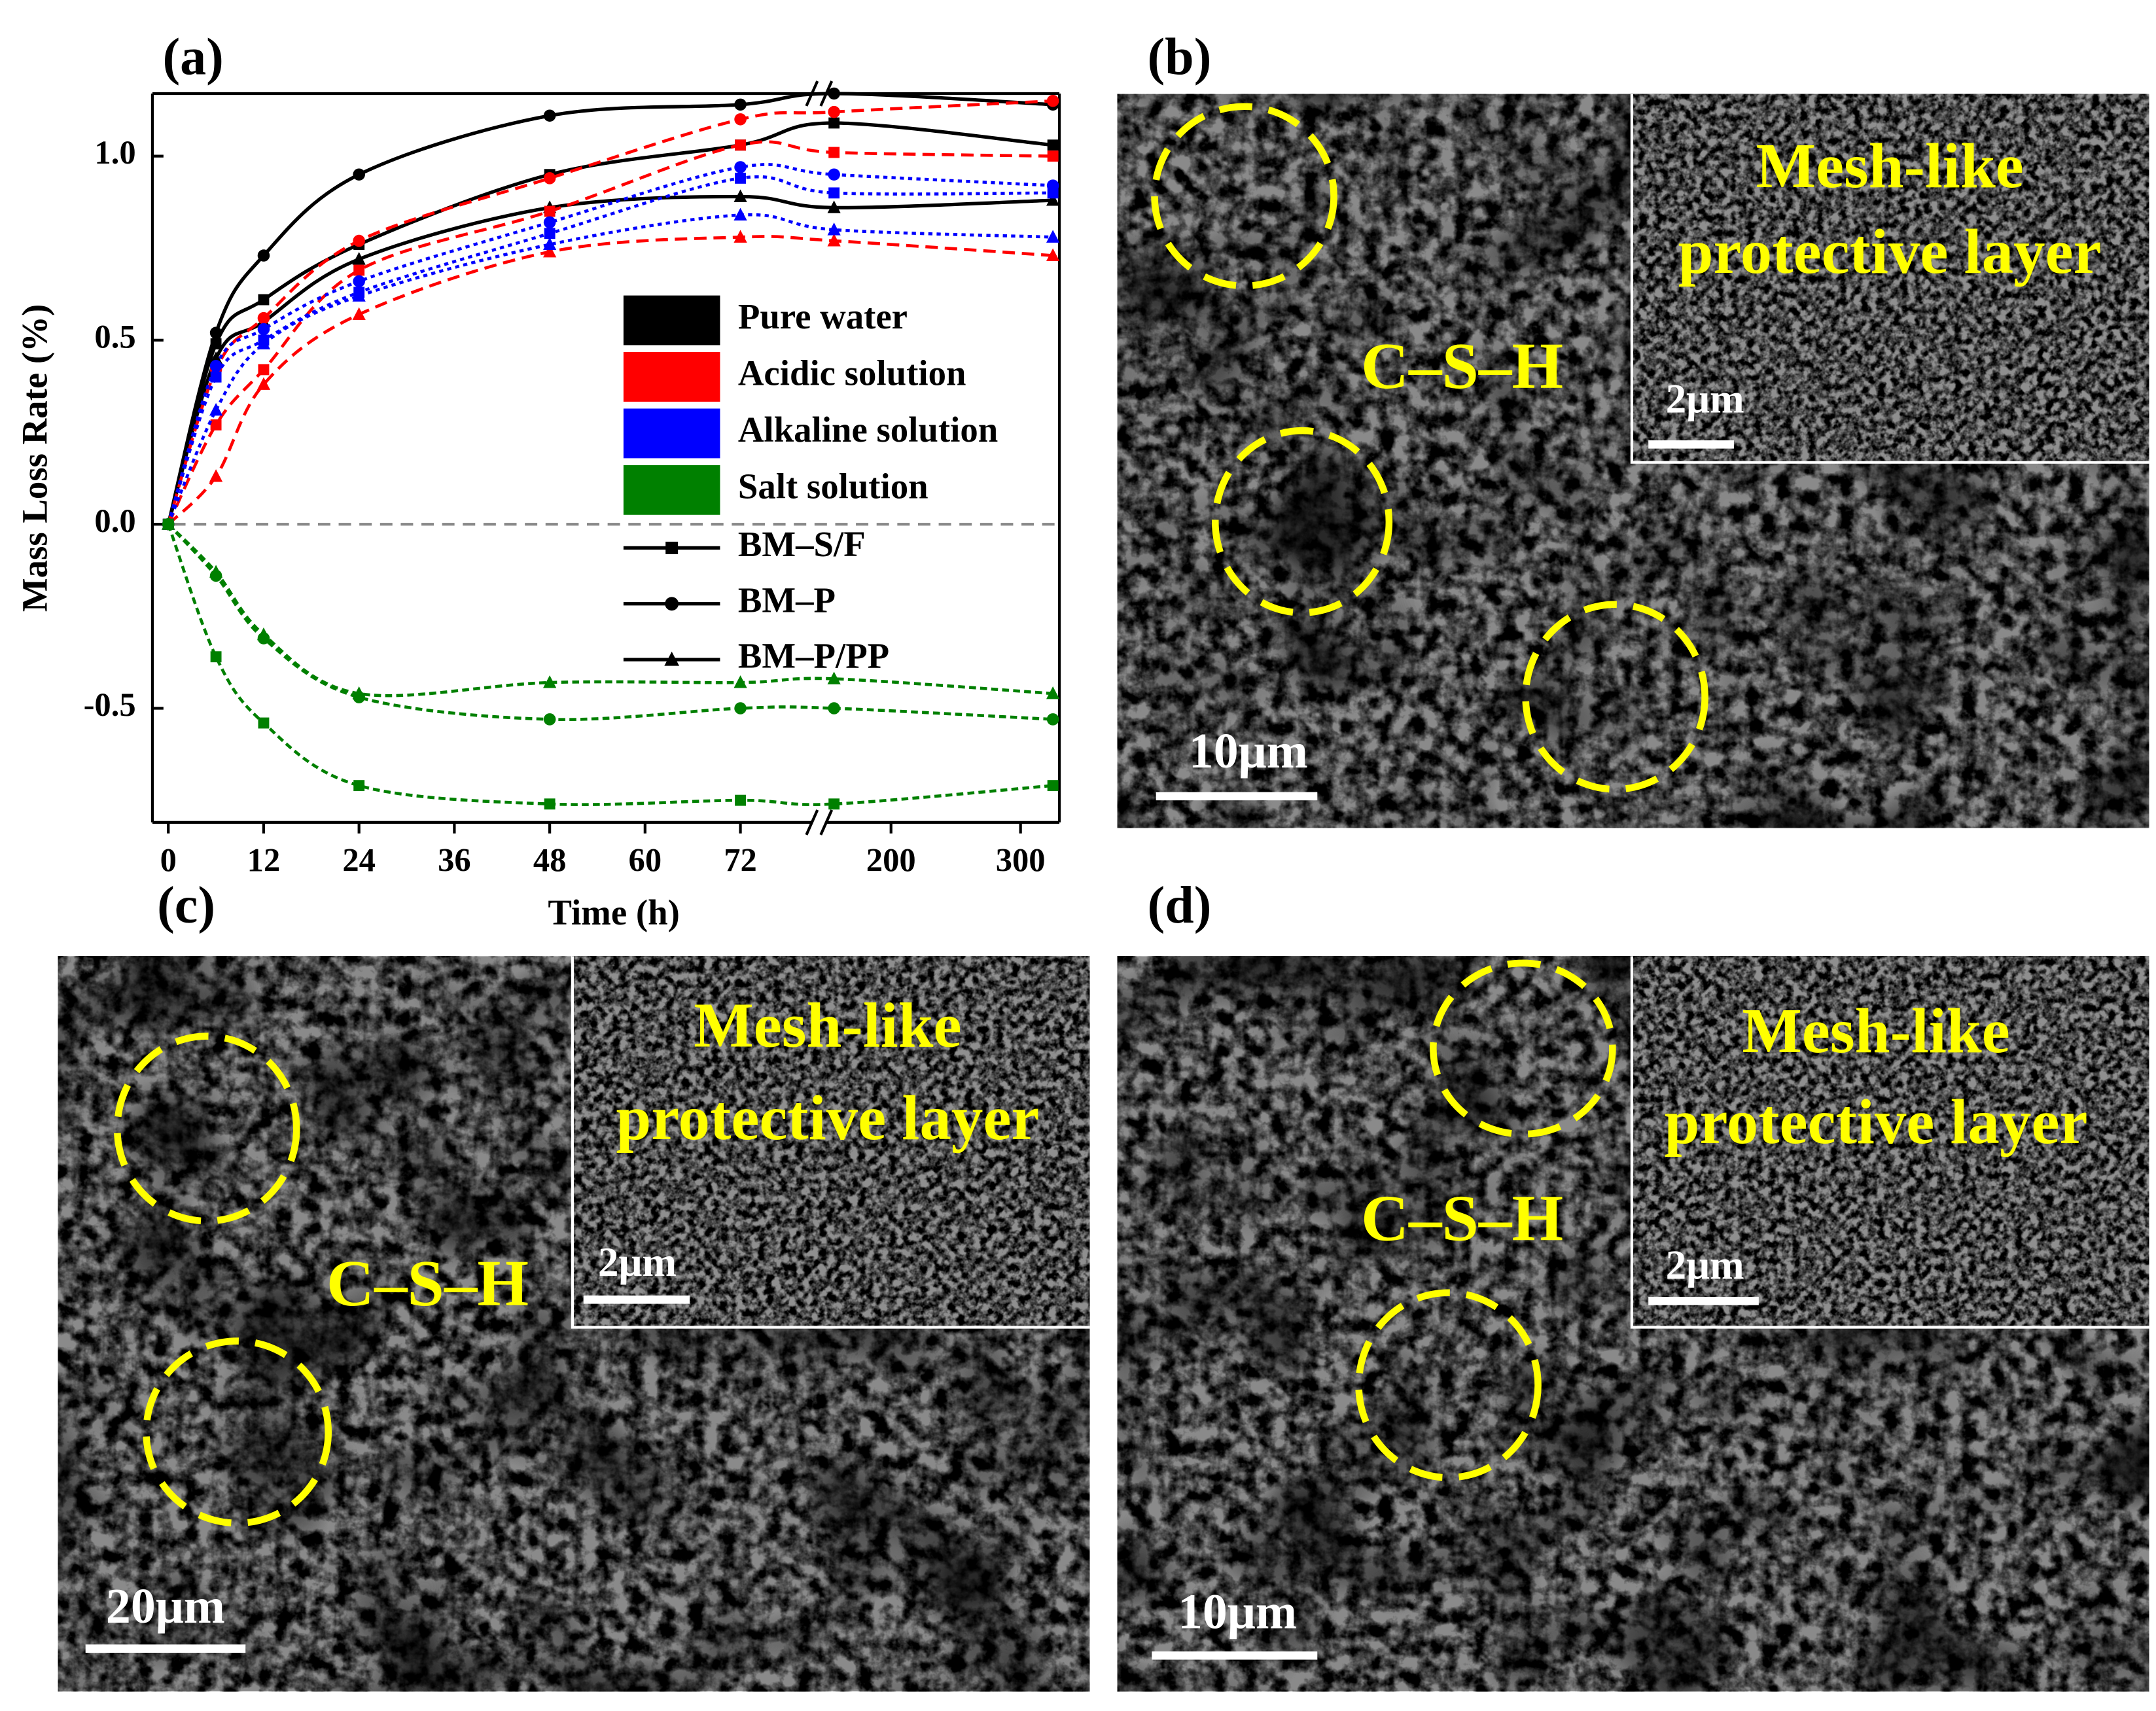 The width and height of the screenshot is (2156, 1711). What do you see at coordinates (359, 860) in the screenshot?
I see `x-tick-label: 24` at bounding box center [359, 860].